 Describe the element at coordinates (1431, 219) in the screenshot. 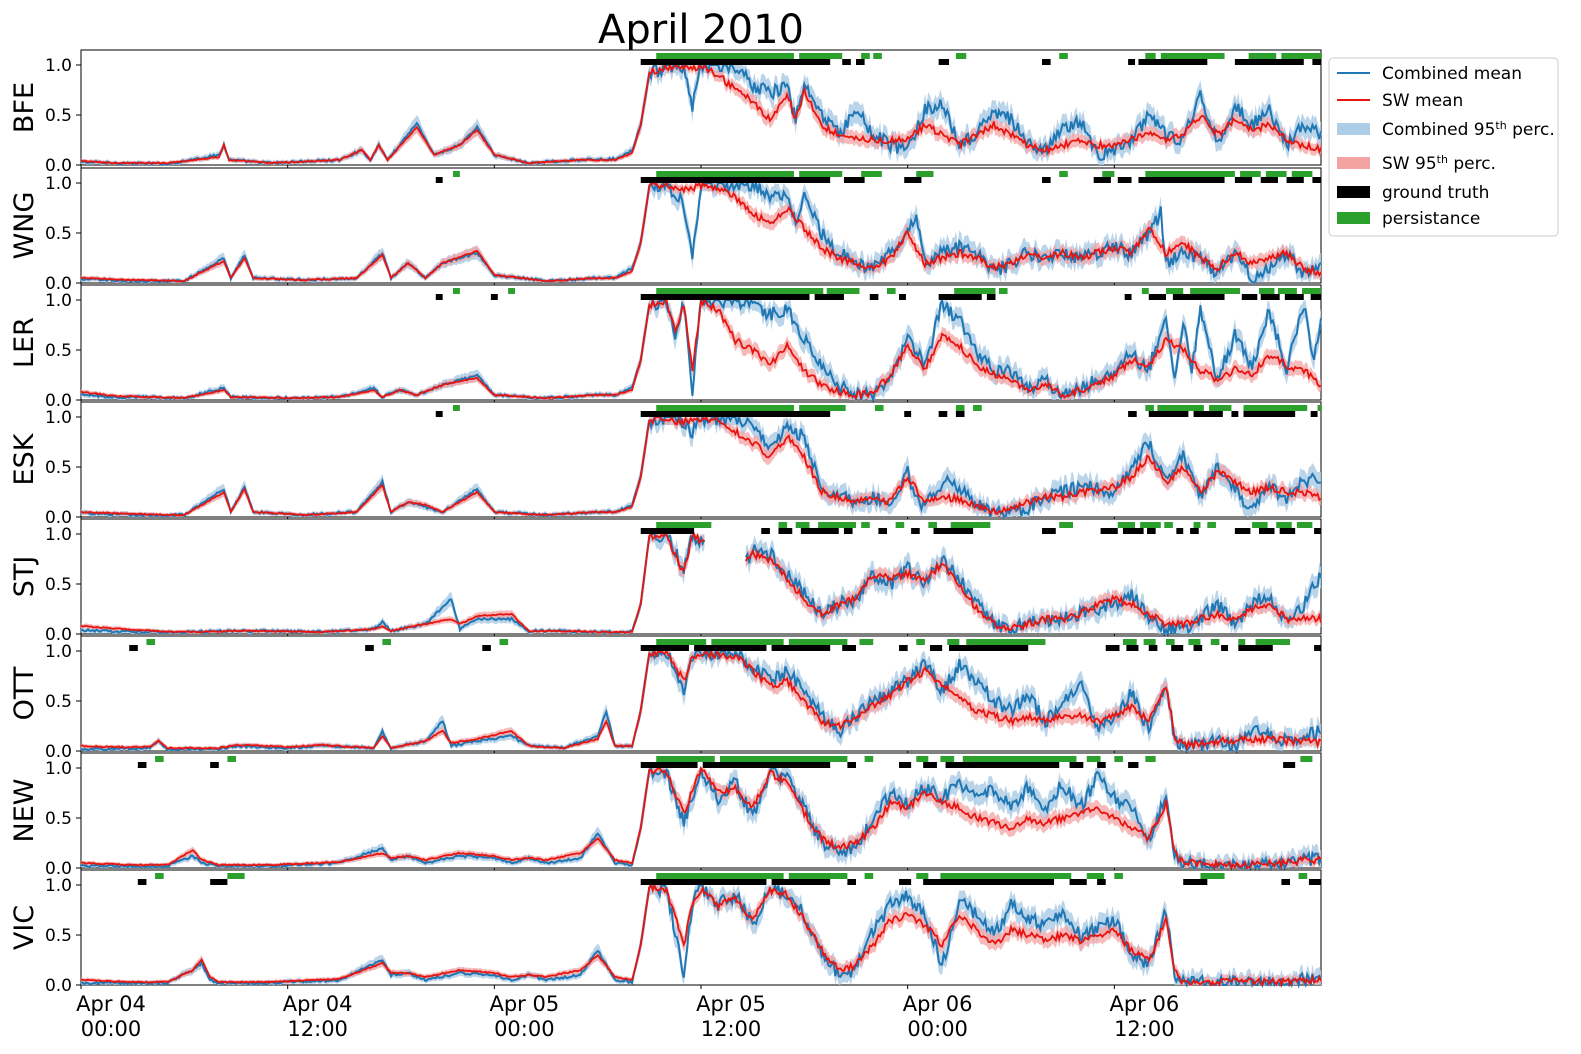

I see `legend-label: persistance` at that location.